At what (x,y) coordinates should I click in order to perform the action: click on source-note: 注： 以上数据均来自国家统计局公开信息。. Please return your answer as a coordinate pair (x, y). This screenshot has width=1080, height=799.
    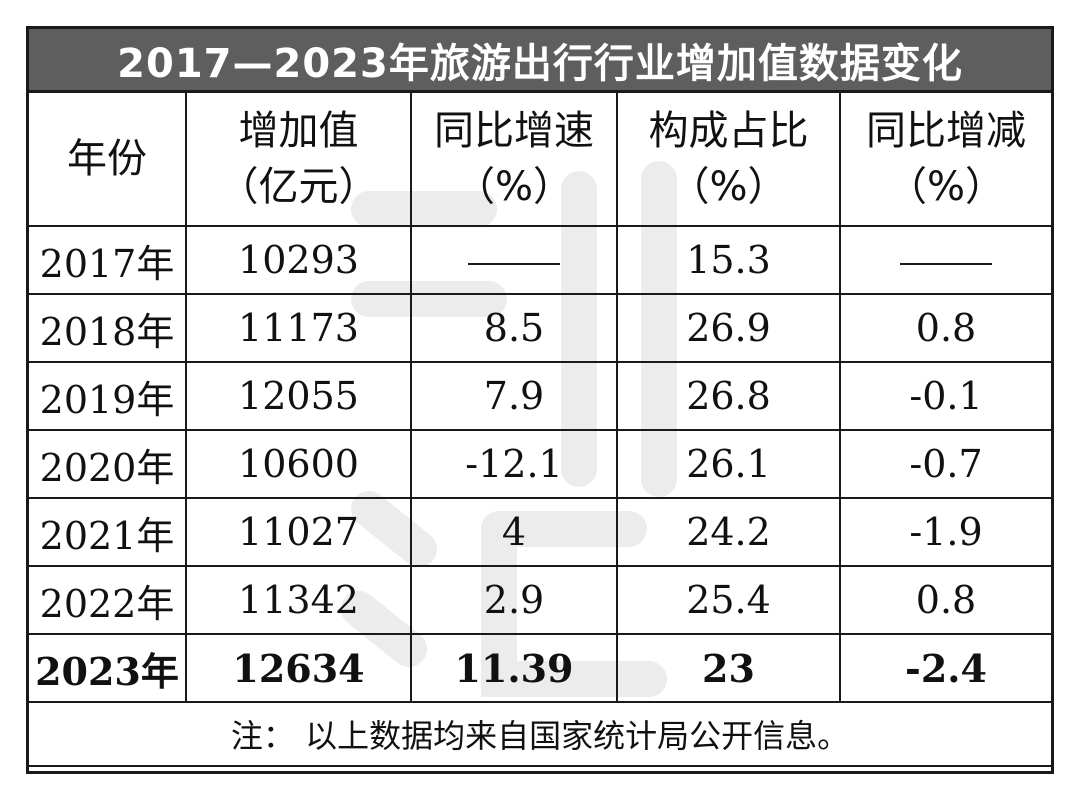
    Looking at the image, I should click on (540, 734).